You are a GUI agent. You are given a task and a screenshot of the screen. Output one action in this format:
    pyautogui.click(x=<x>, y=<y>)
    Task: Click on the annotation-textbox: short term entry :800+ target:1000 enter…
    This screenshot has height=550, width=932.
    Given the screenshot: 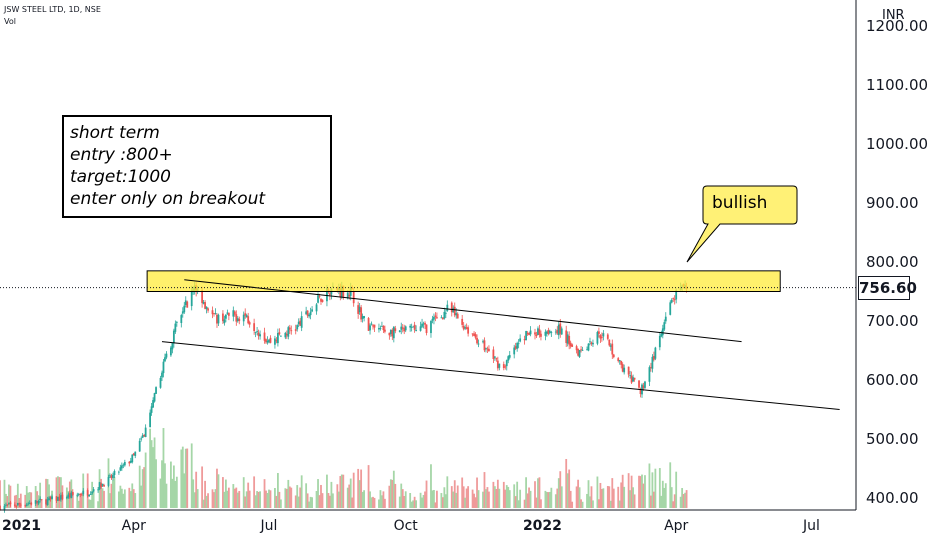 What is the action you would take?
    pyautogui.click(x=197, y=166)
    